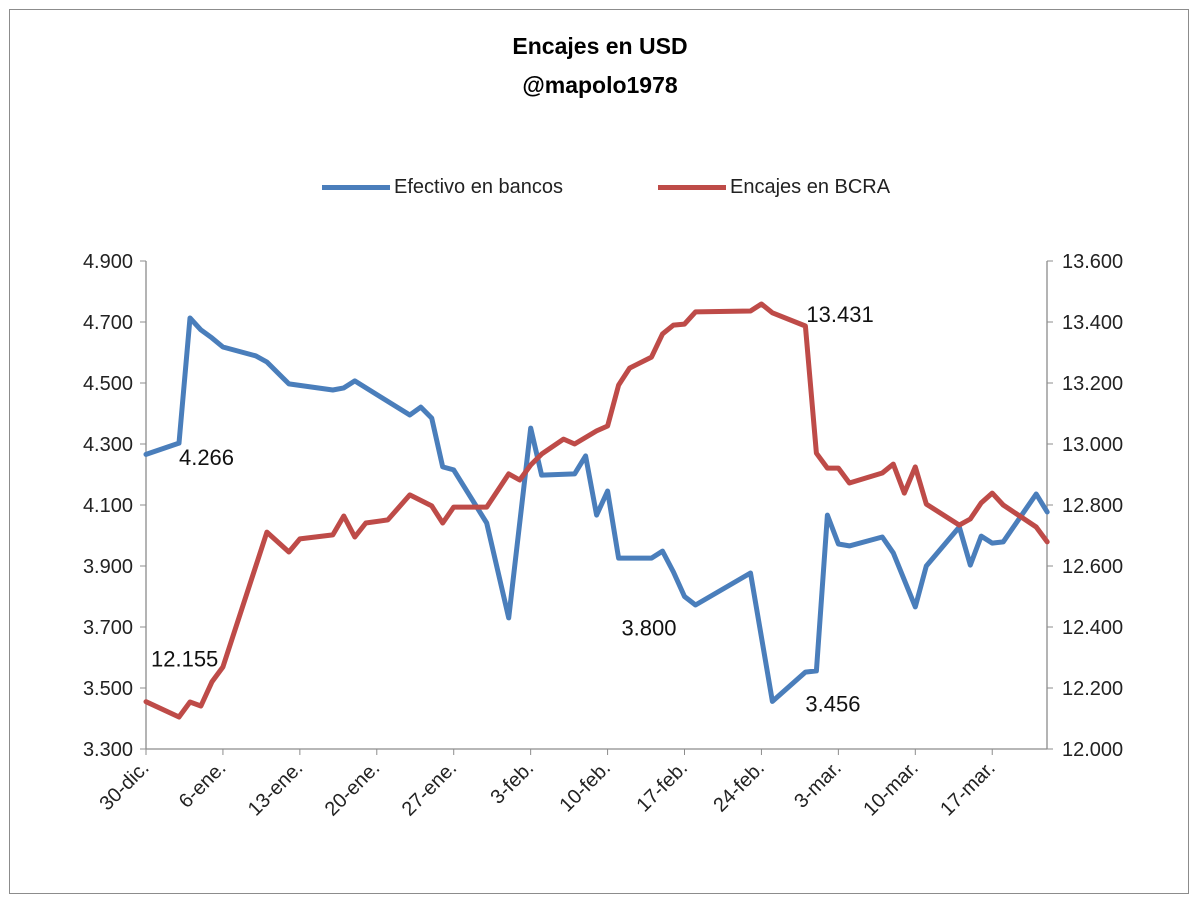  I want to click on left-tick-label: 4.300, so click(108, 445).